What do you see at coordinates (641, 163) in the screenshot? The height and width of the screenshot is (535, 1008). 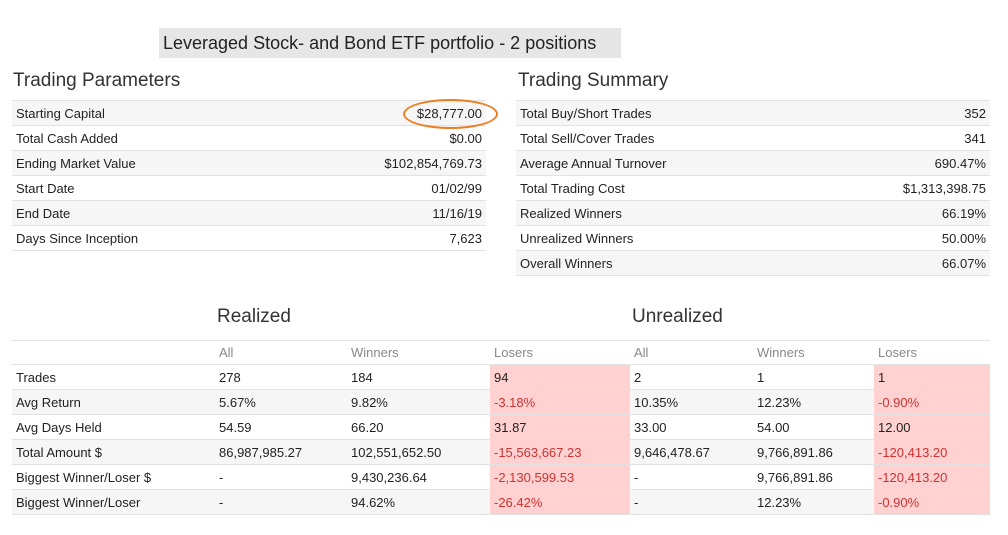 I see `summary-label: Average Annual Turnover` at bounding box center [641, 163].